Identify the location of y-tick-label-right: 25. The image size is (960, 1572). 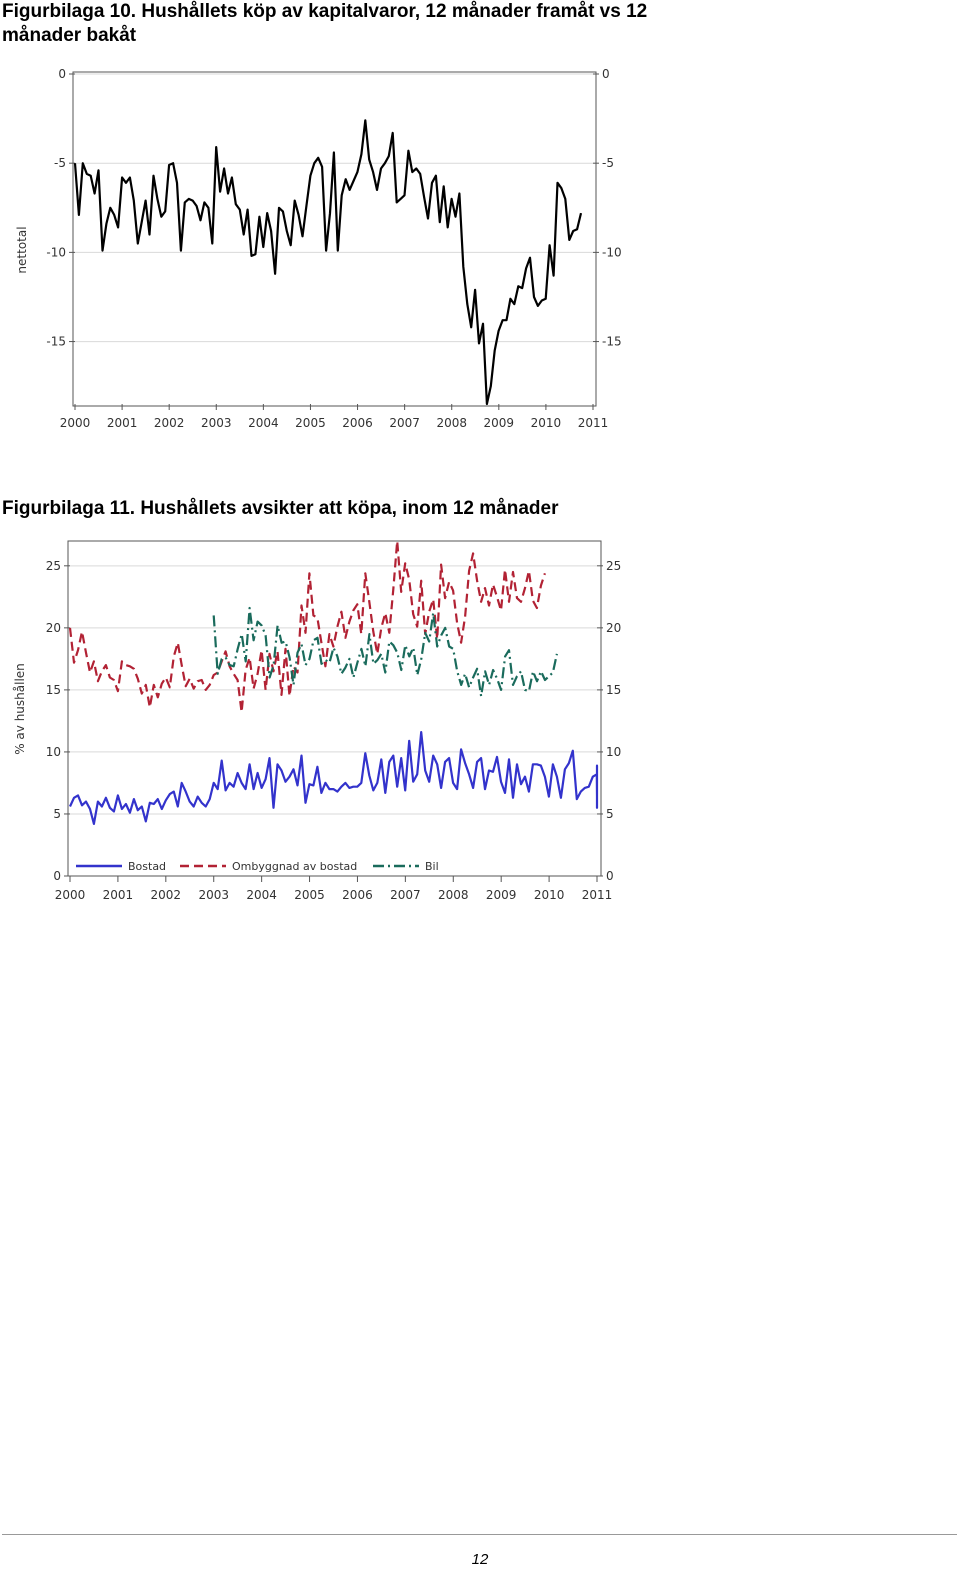
(613, 566).